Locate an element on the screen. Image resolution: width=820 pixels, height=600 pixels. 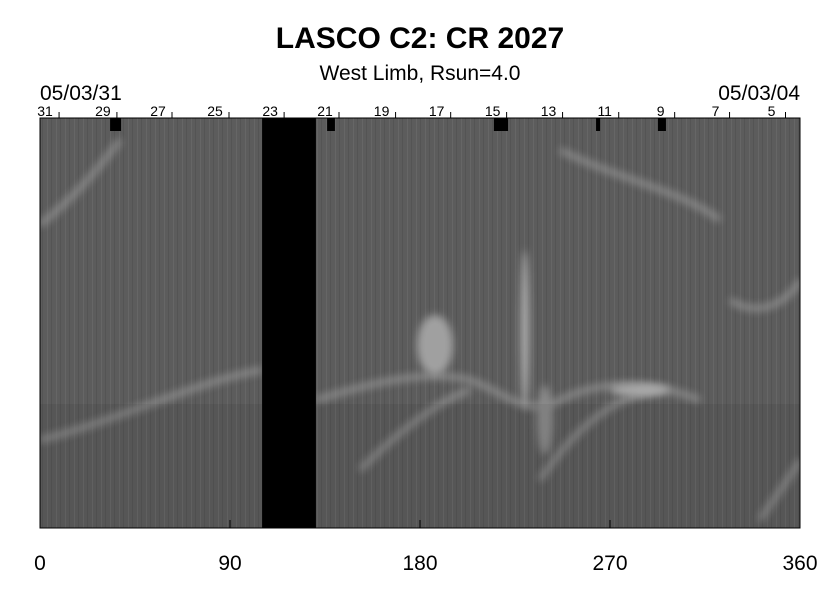
end-date: 05/03/04 is located at coordinates (759, 93).